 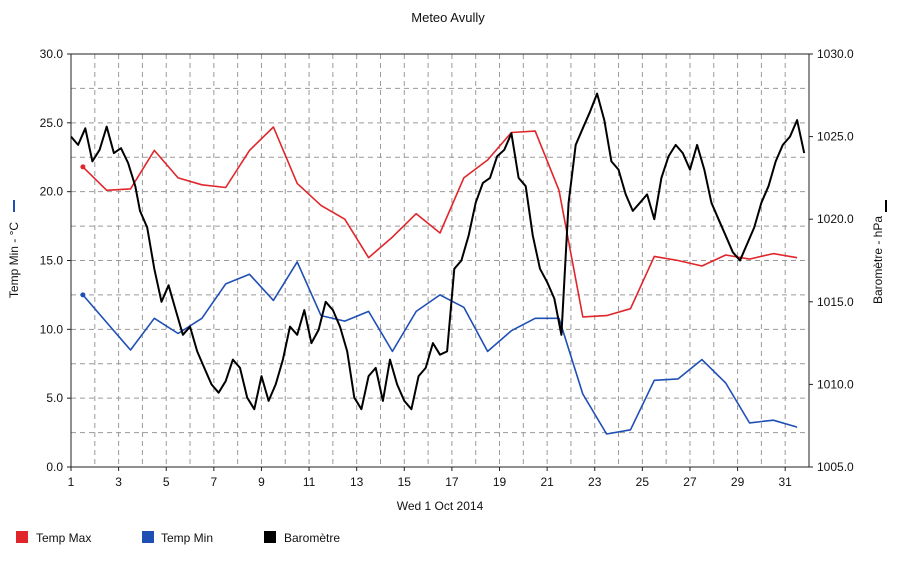 I want to click on y-right-axis-label: Baromètre - hPa, so click(x=878, y=260).